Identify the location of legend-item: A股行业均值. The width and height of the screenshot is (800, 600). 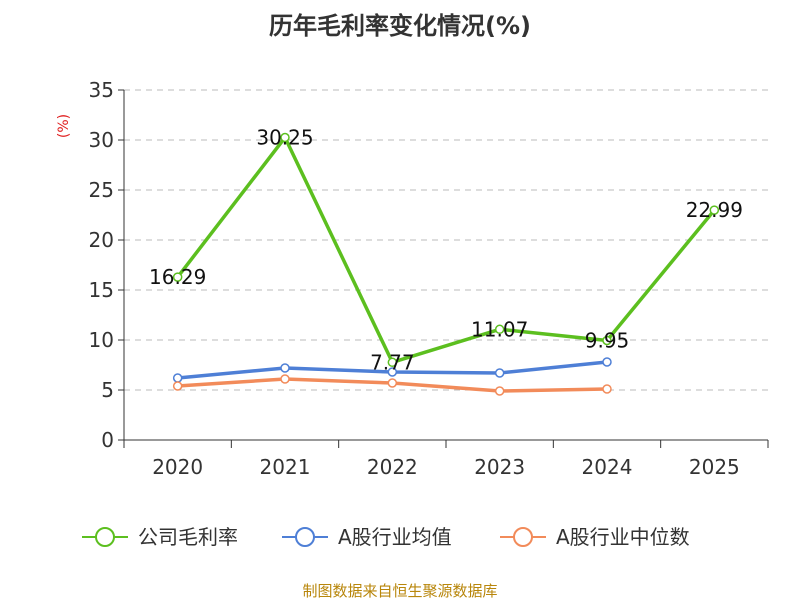
(367, 537).